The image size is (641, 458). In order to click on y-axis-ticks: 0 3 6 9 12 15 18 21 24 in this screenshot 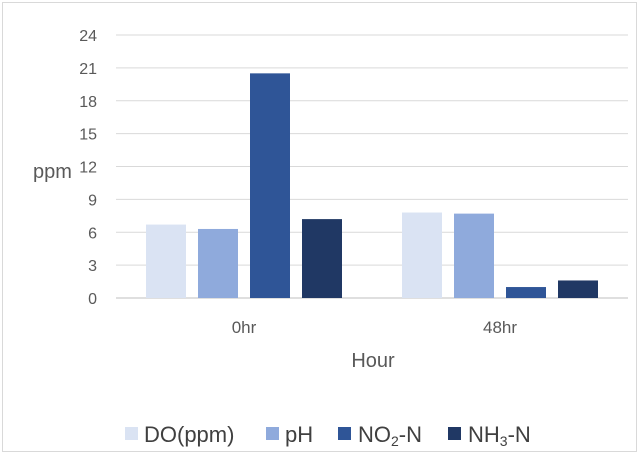, I will do `click(88, 168)`.